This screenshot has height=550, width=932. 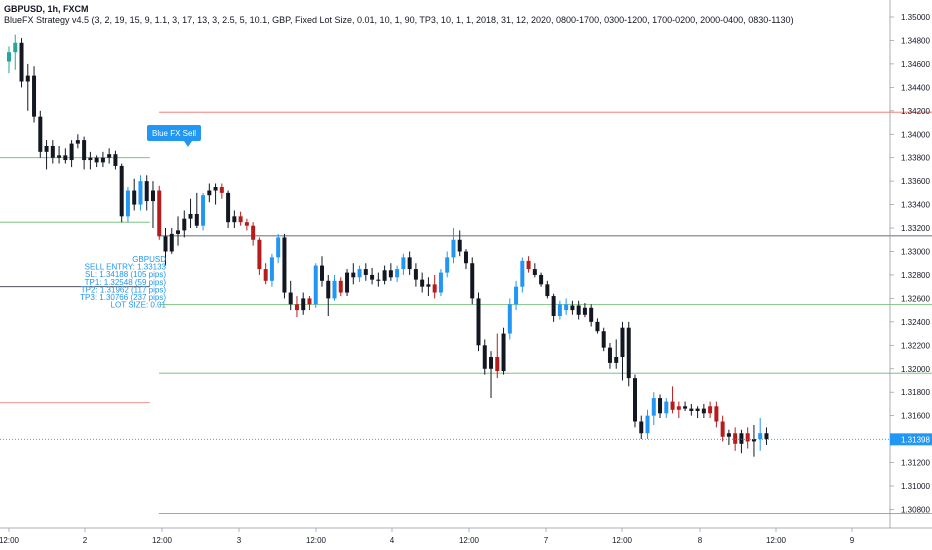 I want to click on sell-signal-box, so click(x=174, y=133).